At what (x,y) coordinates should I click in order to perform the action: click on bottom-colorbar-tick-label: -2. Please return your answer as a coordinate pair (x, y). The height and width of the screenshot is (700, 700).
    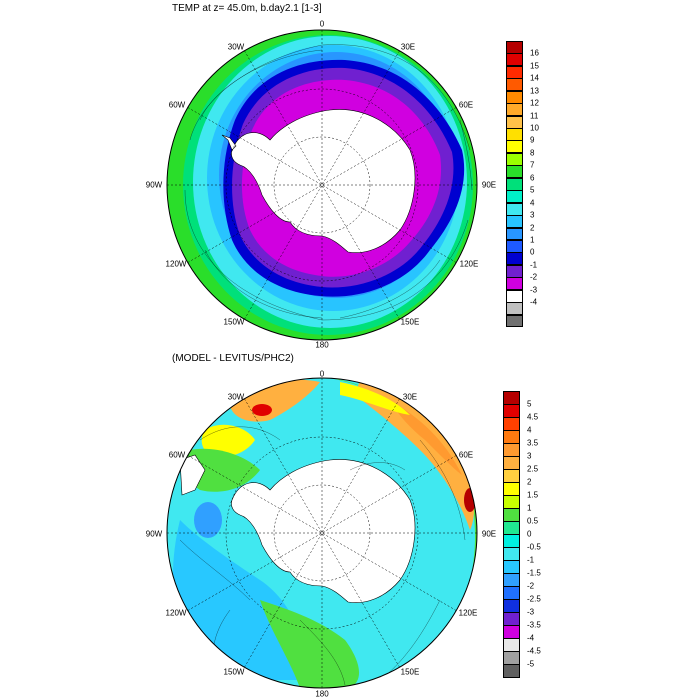
    Looking at the image, I should click on (531, 586).